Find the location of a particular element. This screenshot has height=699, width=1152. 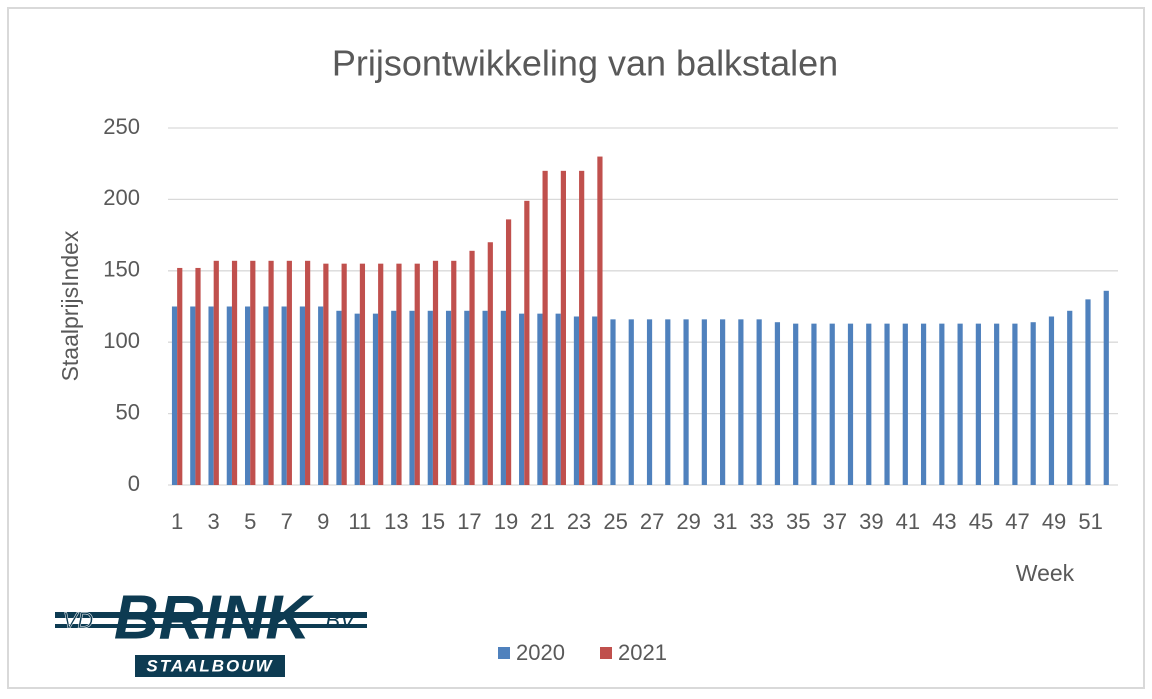

x-tick-label: 41 is located at coordinates (908, 521).